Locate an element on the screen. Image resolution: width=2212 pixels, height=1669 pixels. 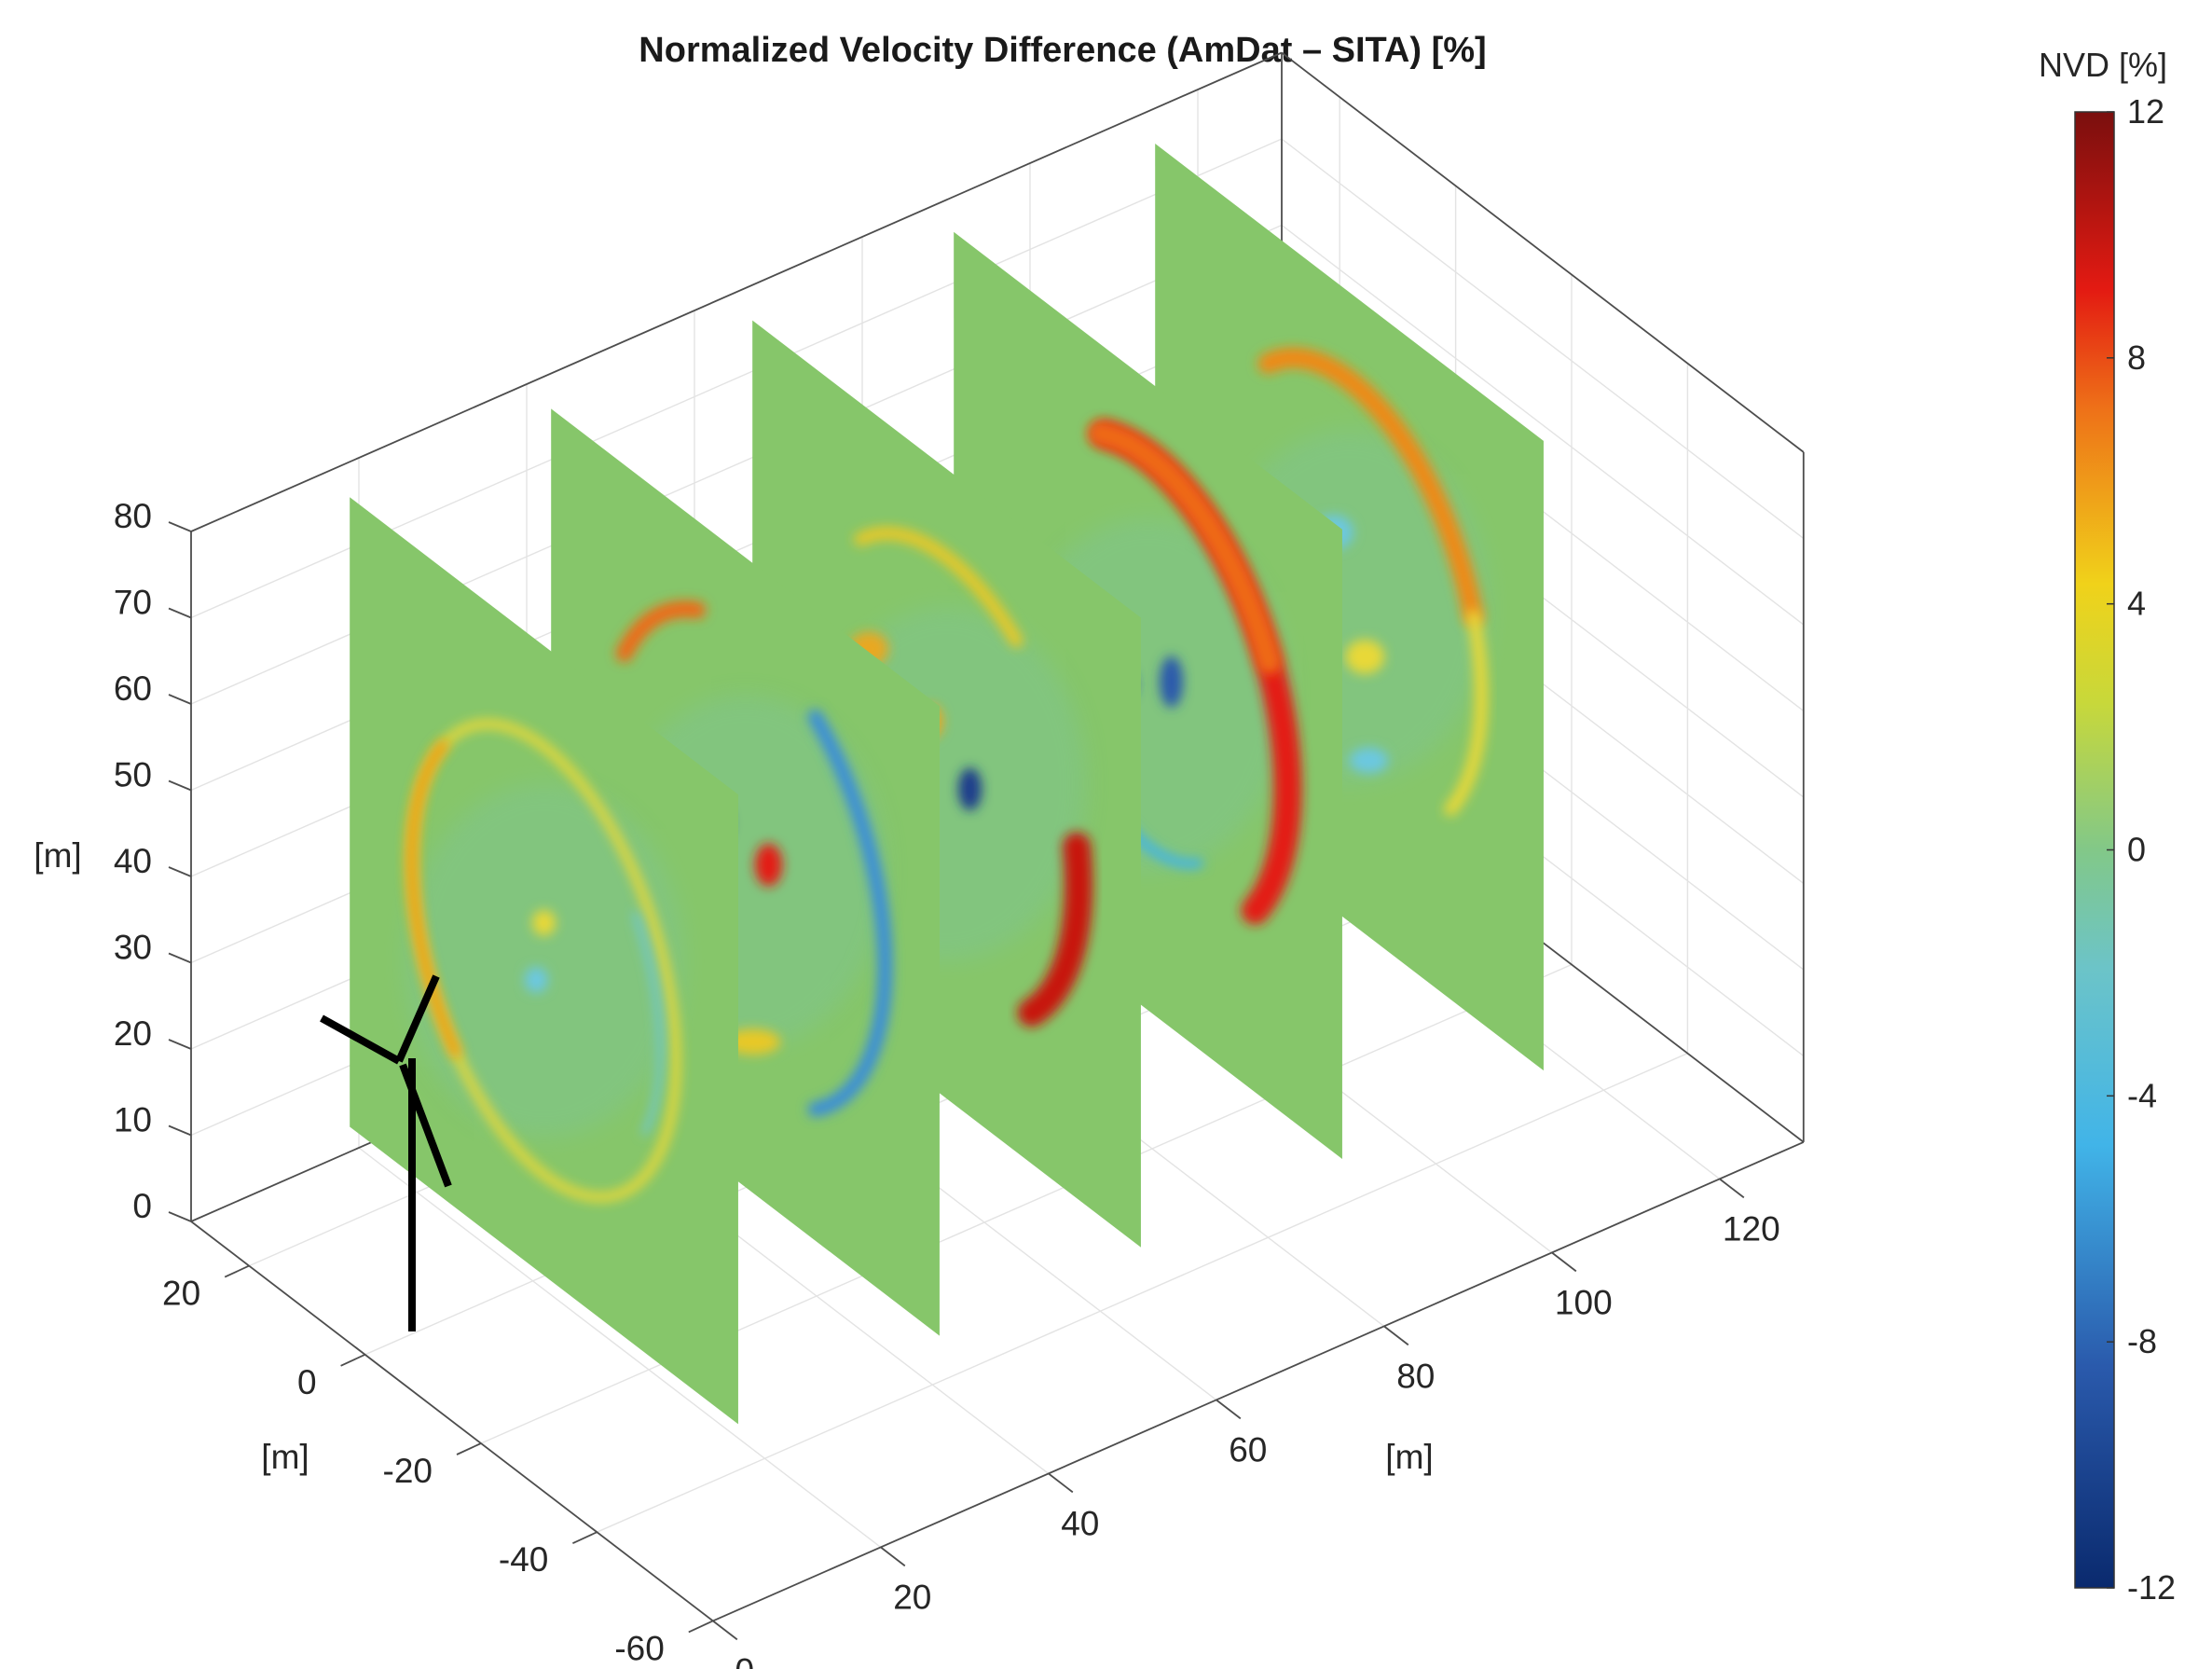
z-tick-label: 80 is located at coordinates (133, 516).